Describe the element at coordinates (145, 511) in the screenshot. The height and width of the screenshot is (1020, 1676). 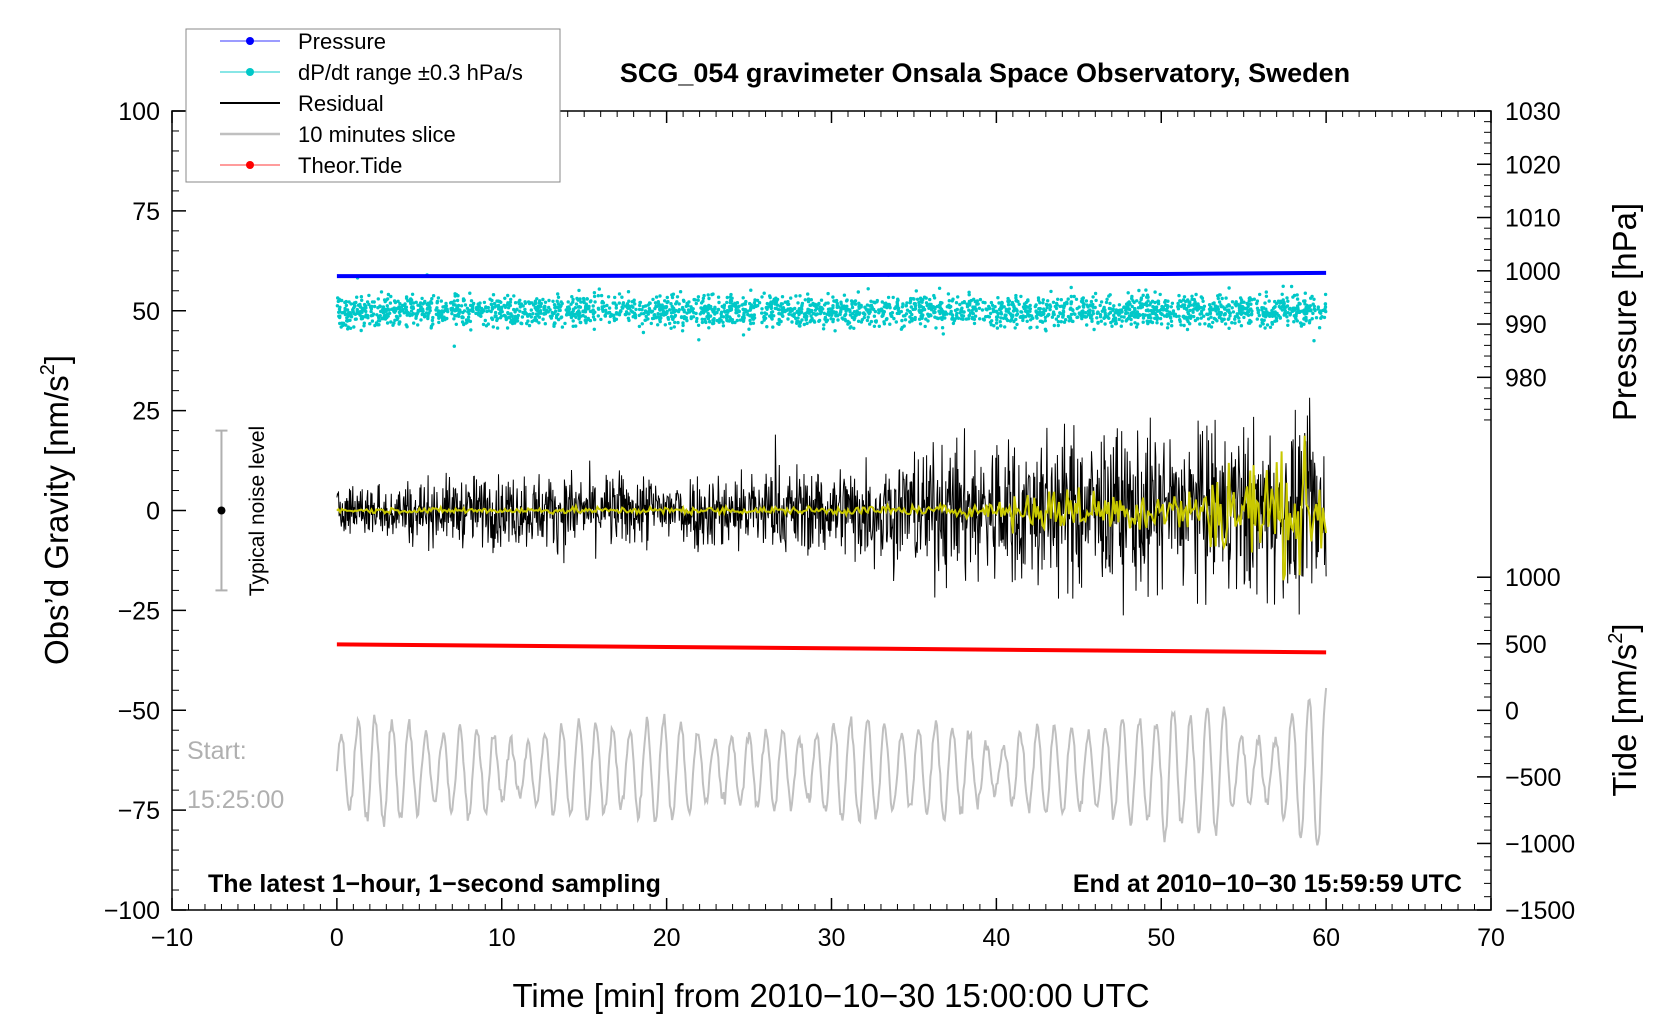
I see `y-left-axis-ticks: −100 −75 −50 −25 0 25 50 75 100` at that location.